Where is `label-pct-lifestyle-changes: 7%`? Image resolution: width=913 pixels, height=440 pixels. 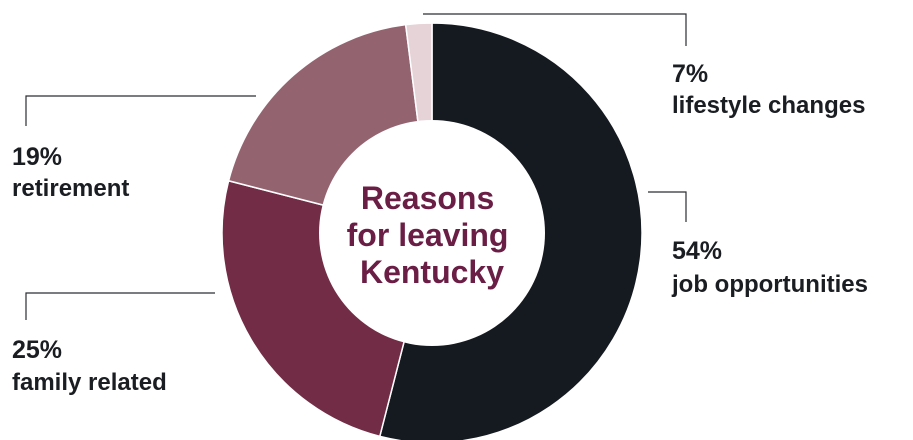
label-pct-lifestyle-changes: 7% is located at coordinates (690, 74).